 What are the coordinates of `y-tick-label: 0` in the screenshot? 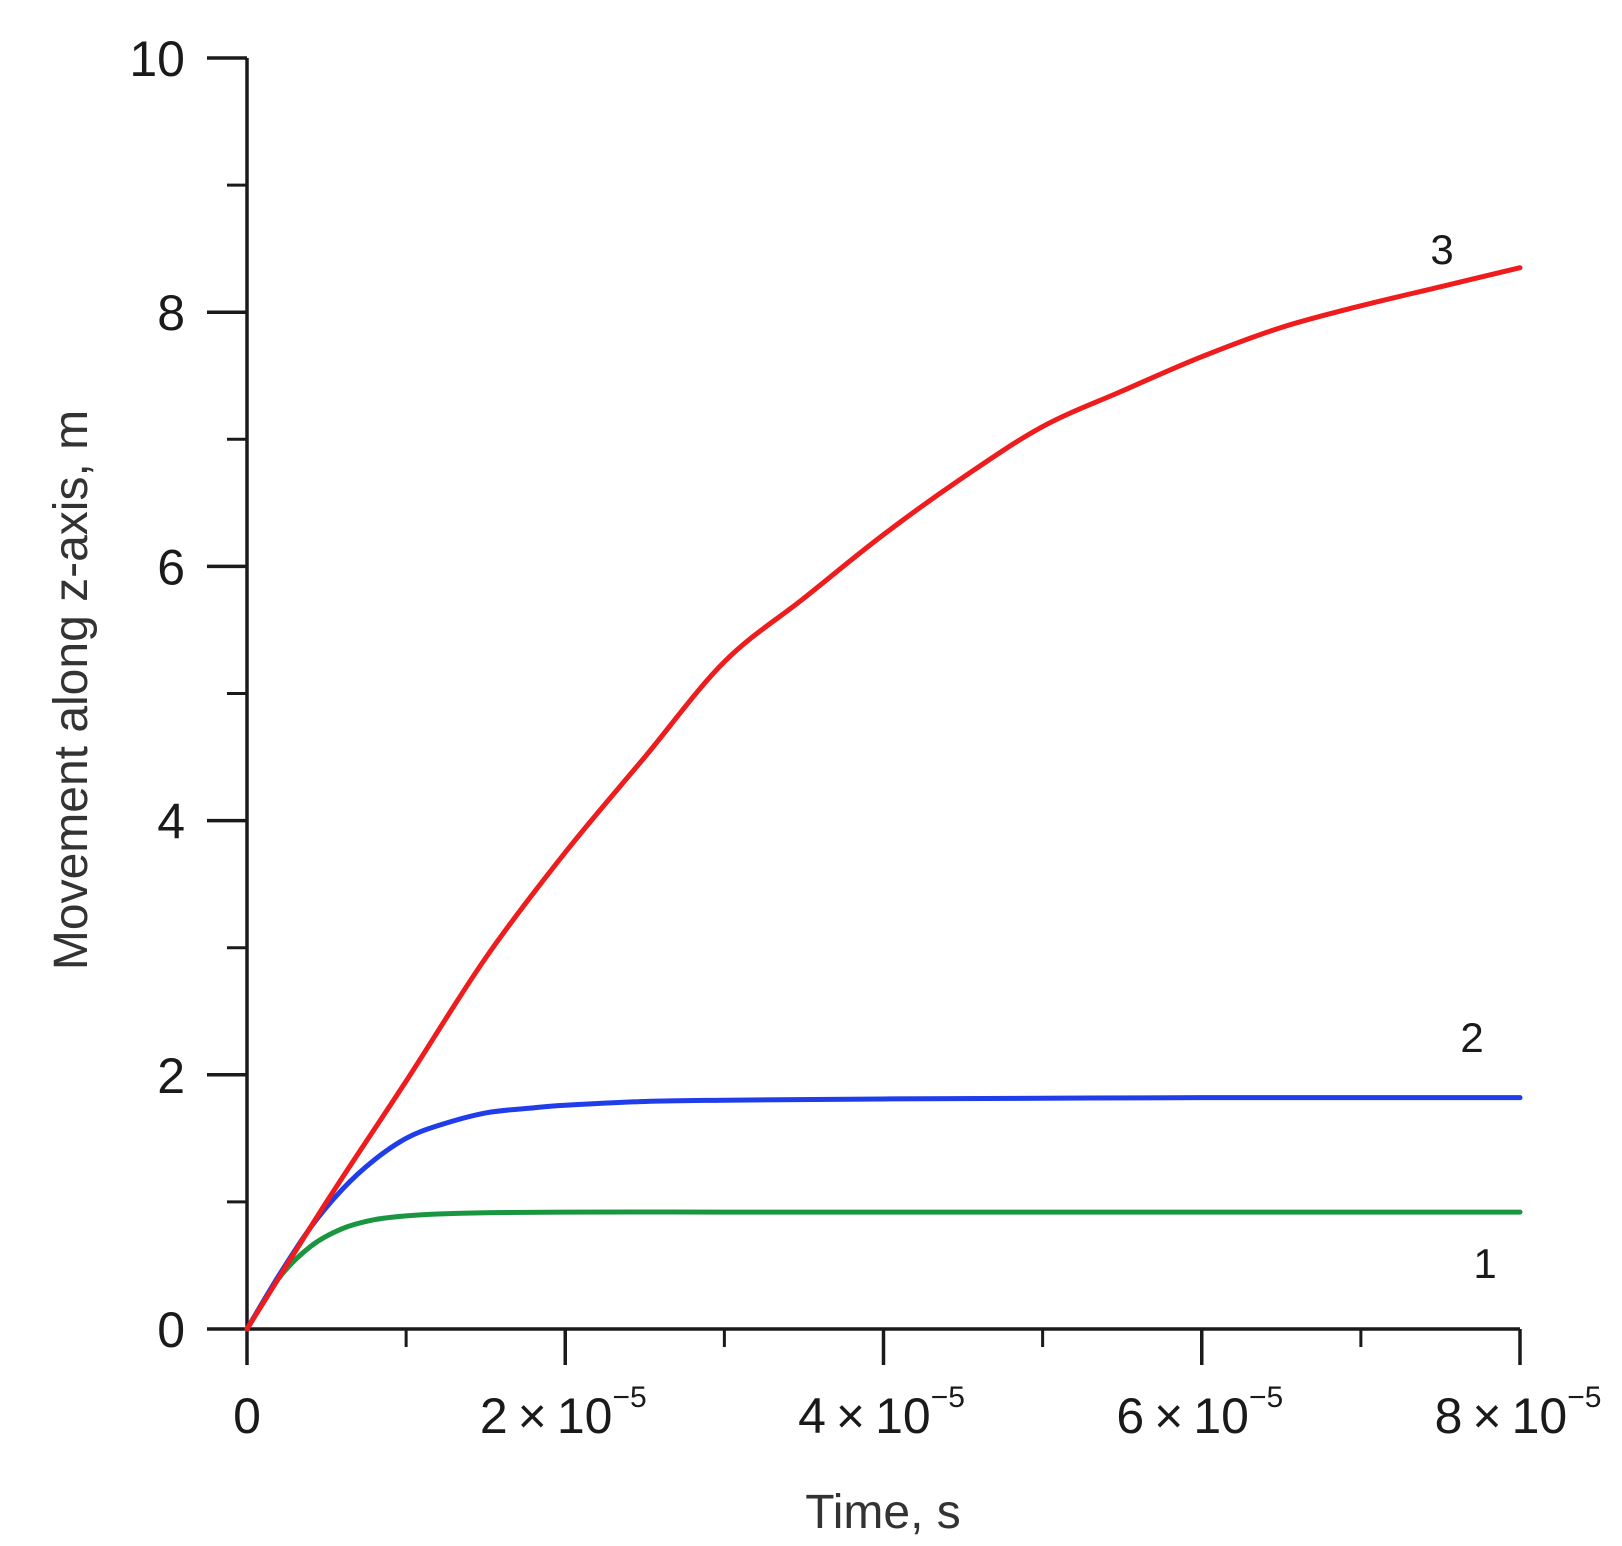 It's located at (171, 1330).